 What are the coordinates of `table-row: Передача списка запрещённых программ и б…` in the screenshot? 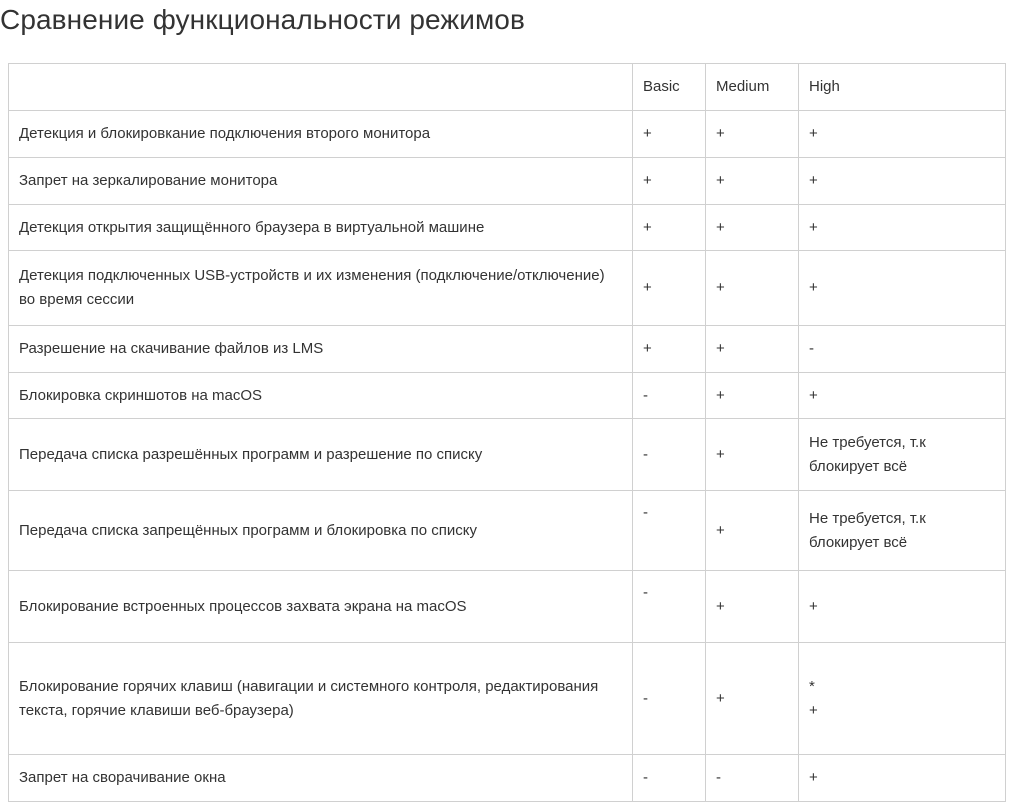 It's located at (507, 530).